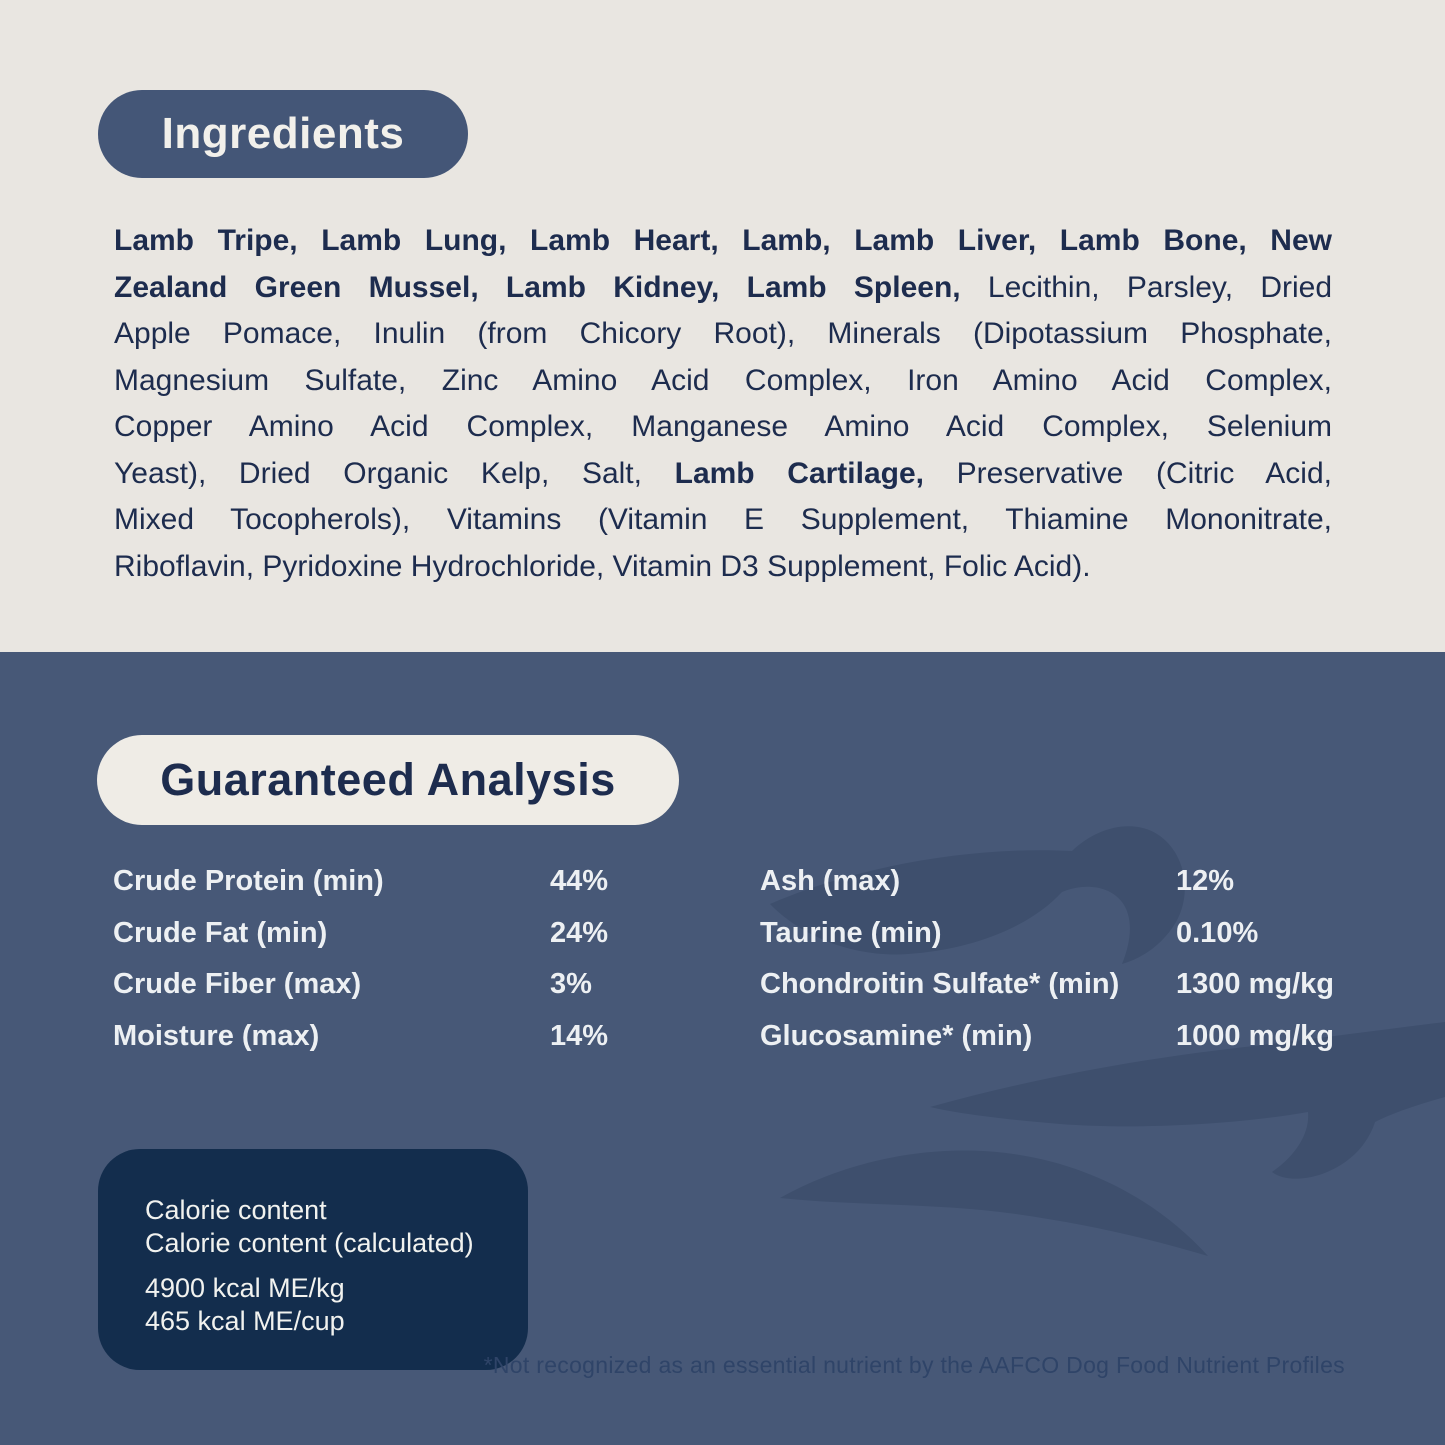 Image resolution: width=1445 pixels, height=1445 pixels. Describe the element at coordinates (896, 1035) in the screenshot. I see `analysis-label: Glucosamine* (min)` at that location.